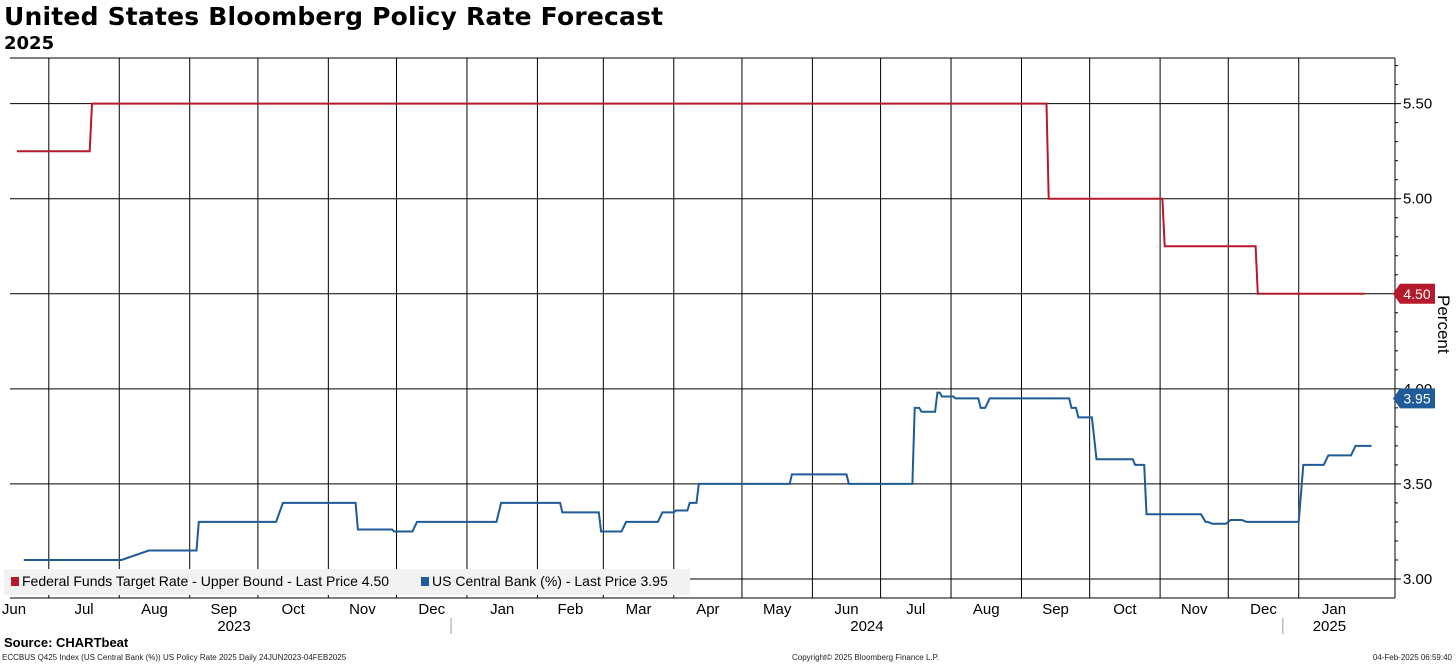  What do you see at coordinates (707, 609) in the screenshot?
I see `x-tick-label: Apr` at bounding box center [707, 609].